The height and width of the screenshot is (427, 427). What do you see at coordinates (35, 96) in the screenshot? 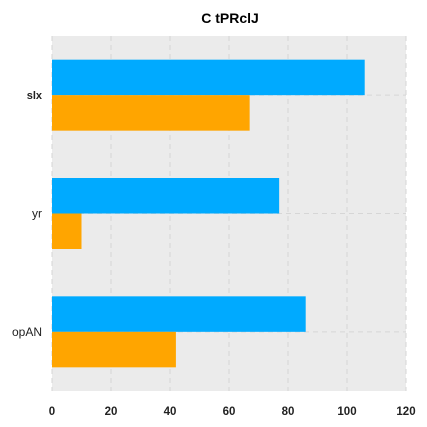
I see `y-tick-label-slx: slx` at bounding box center [35, 96].